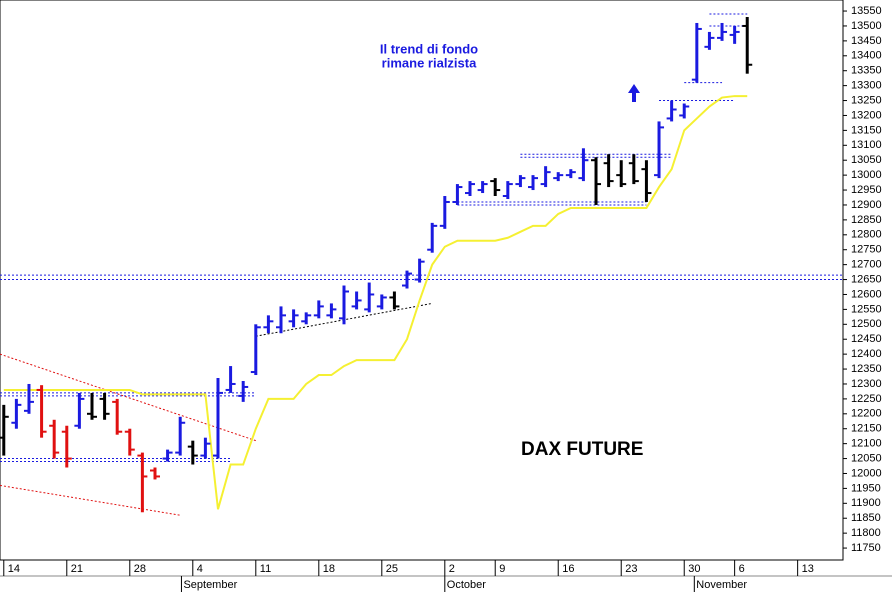 The image size is (892, 597). What do you see at coordinates (866, 250) in the screenshot?
I see `y-tick-label: 12750` at bounding box center [866, 250].